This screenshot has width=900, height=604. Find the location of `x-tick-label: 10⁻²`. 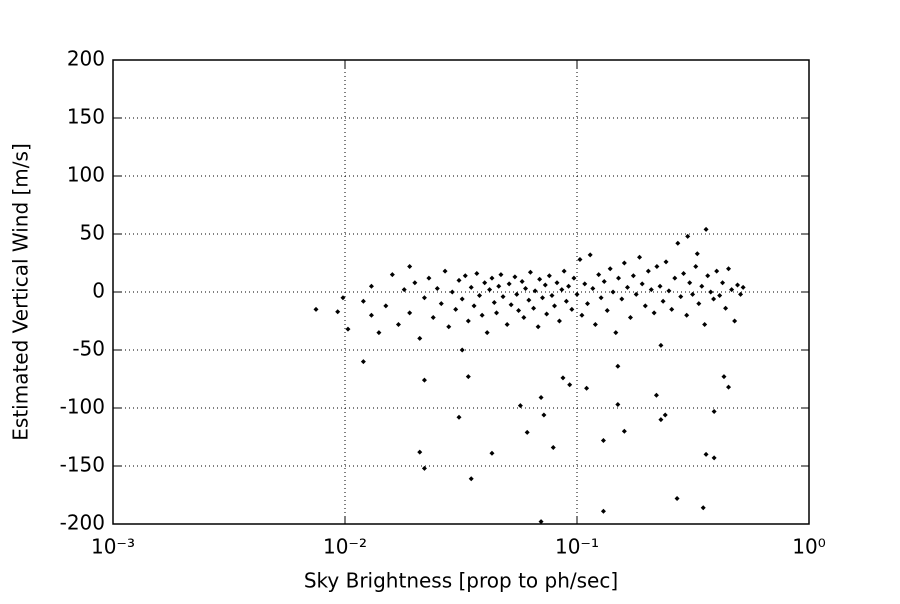

x-tick-label: 10⁻² is located at coordinates (345, 547).